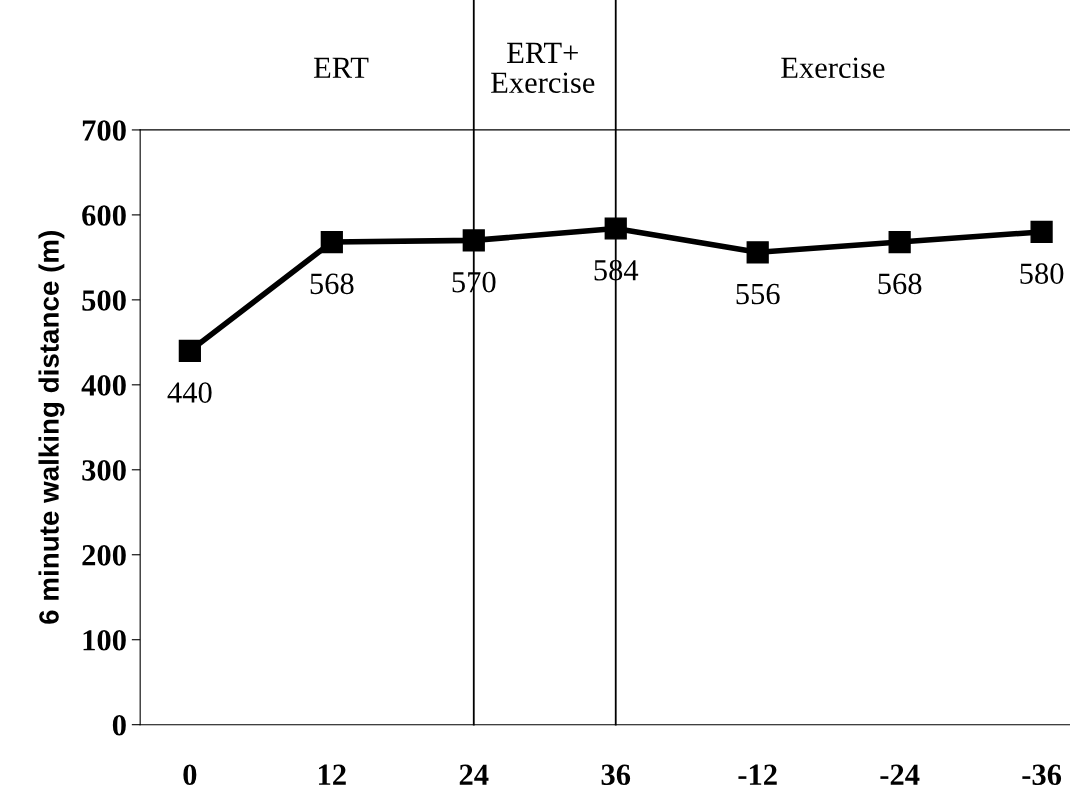 The height and width of the screenshot is (807, 1070). I want to click on y-tick-label: 0, so click(119, 725).